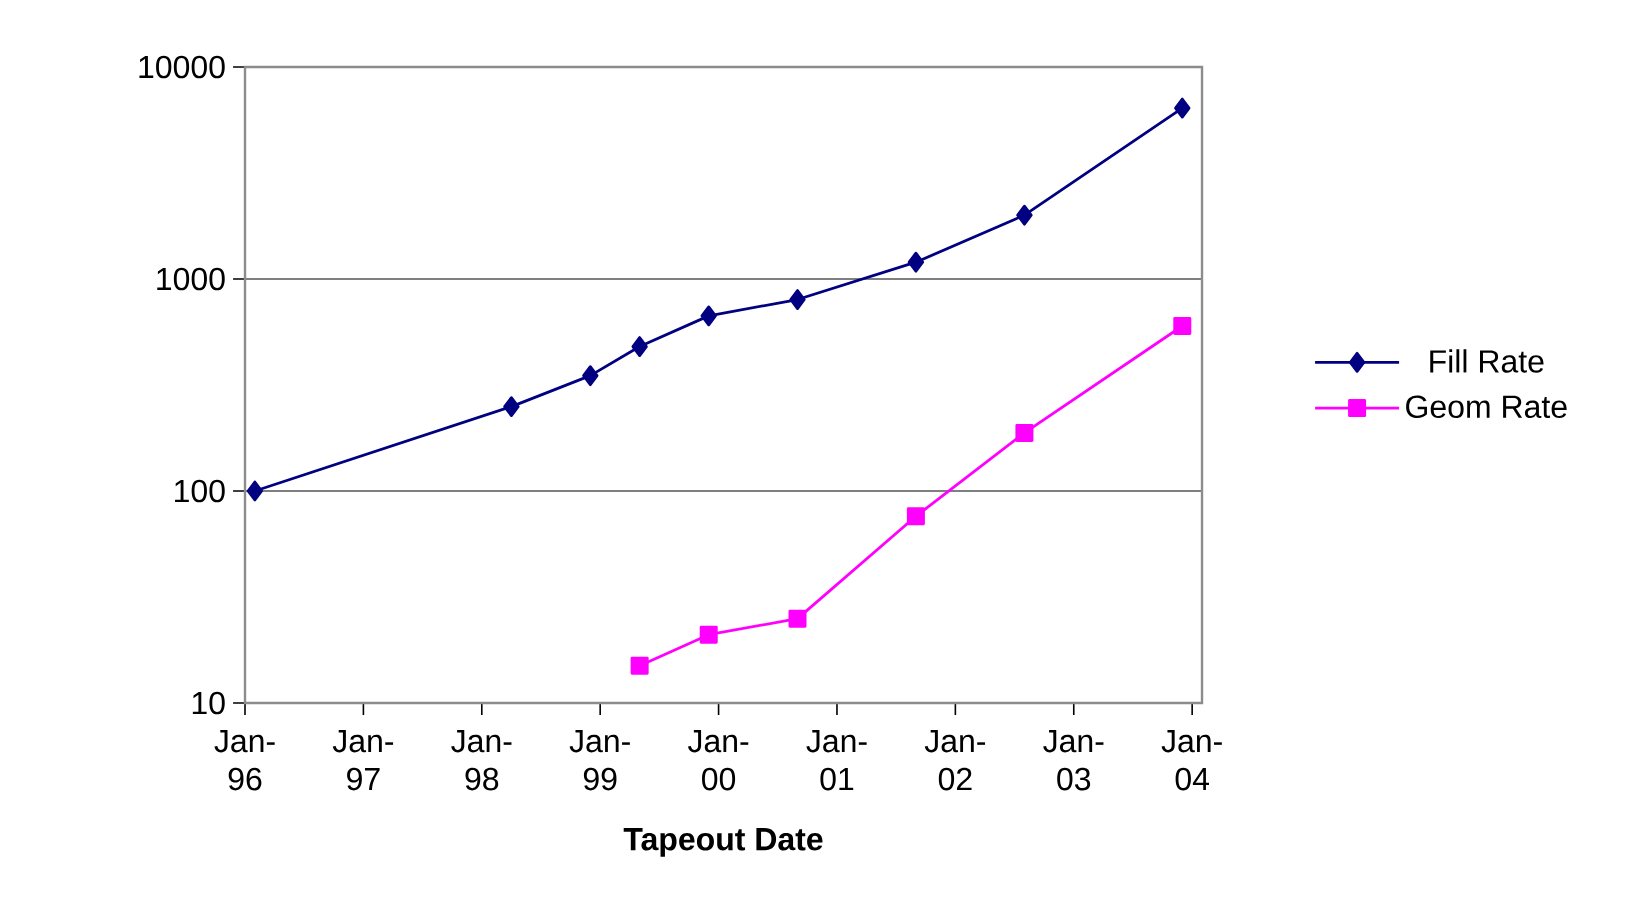 Image resolution: width=1652 pixels, height=920 pixels. Describe the element at coordinates (723, 842) in the screenshot. I see `x-axis-title: Tapeout Date` at that location.